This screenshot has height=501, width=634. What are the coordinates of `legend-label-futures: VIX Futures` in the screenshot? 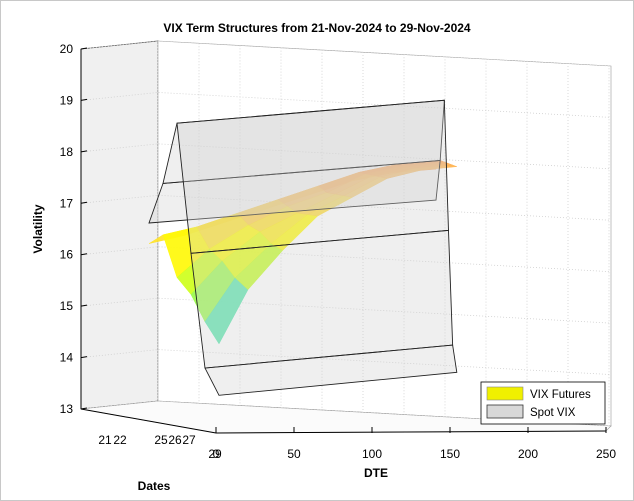 It's located at (560, 395).